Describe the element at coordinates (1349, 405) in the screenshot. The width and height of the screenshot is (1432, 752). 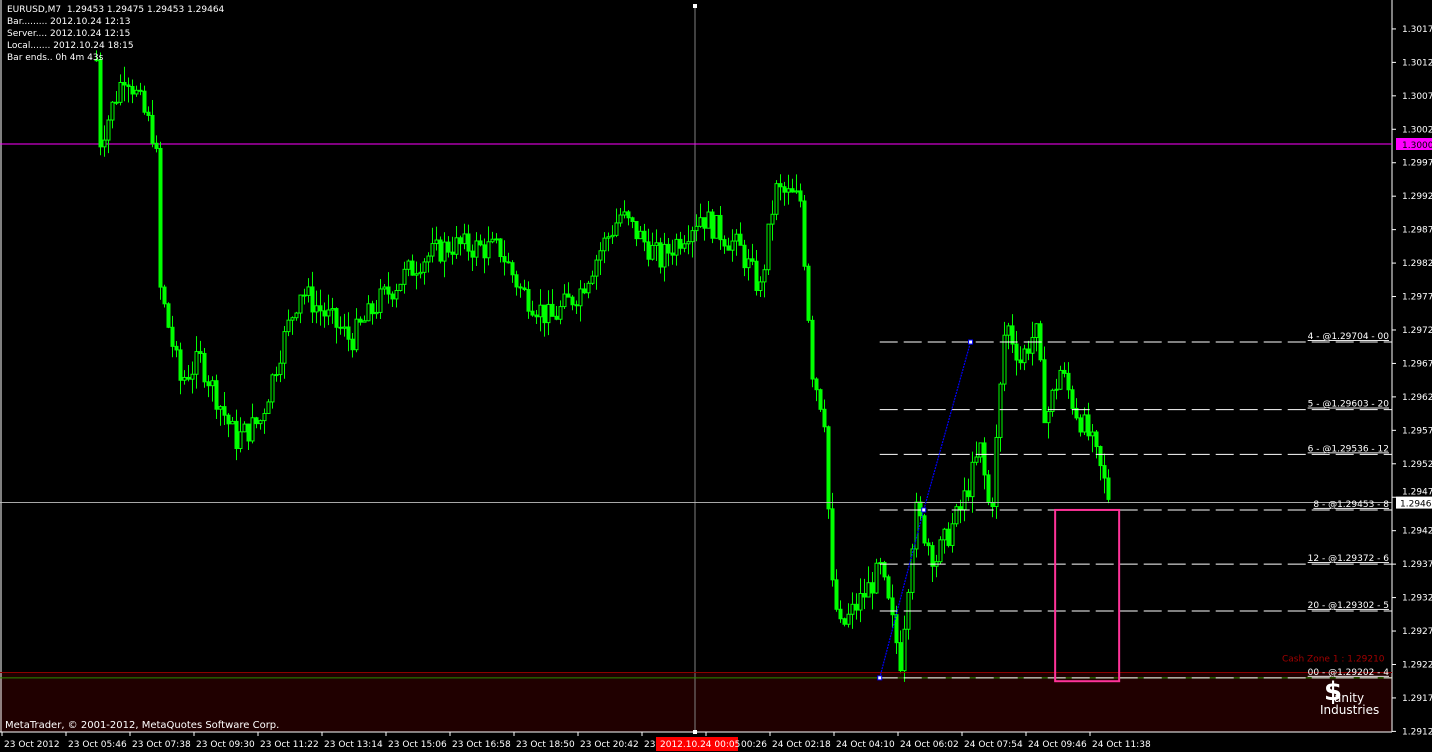
I see `target-level-label: 5 - @1.29603 - 20` at that location.